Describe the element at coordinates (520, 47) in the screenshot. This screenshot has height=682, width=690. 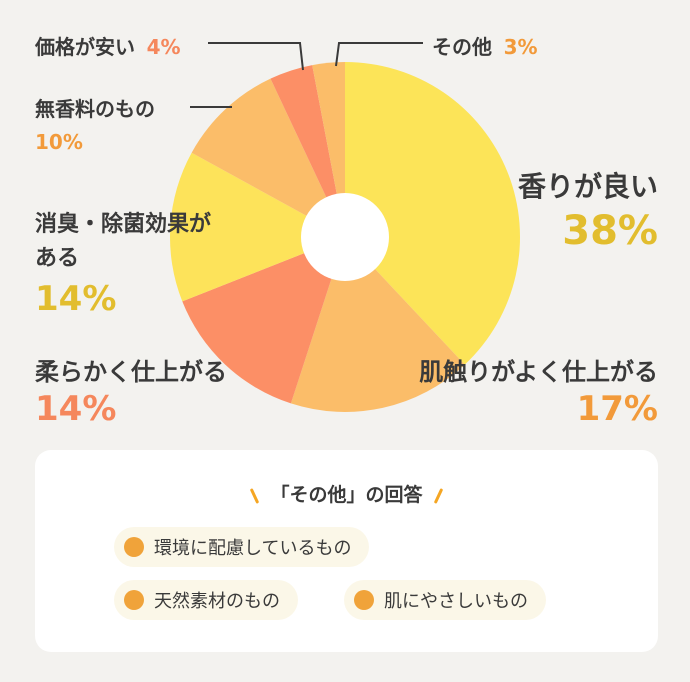
I see `slice-value: 3%` at that location.